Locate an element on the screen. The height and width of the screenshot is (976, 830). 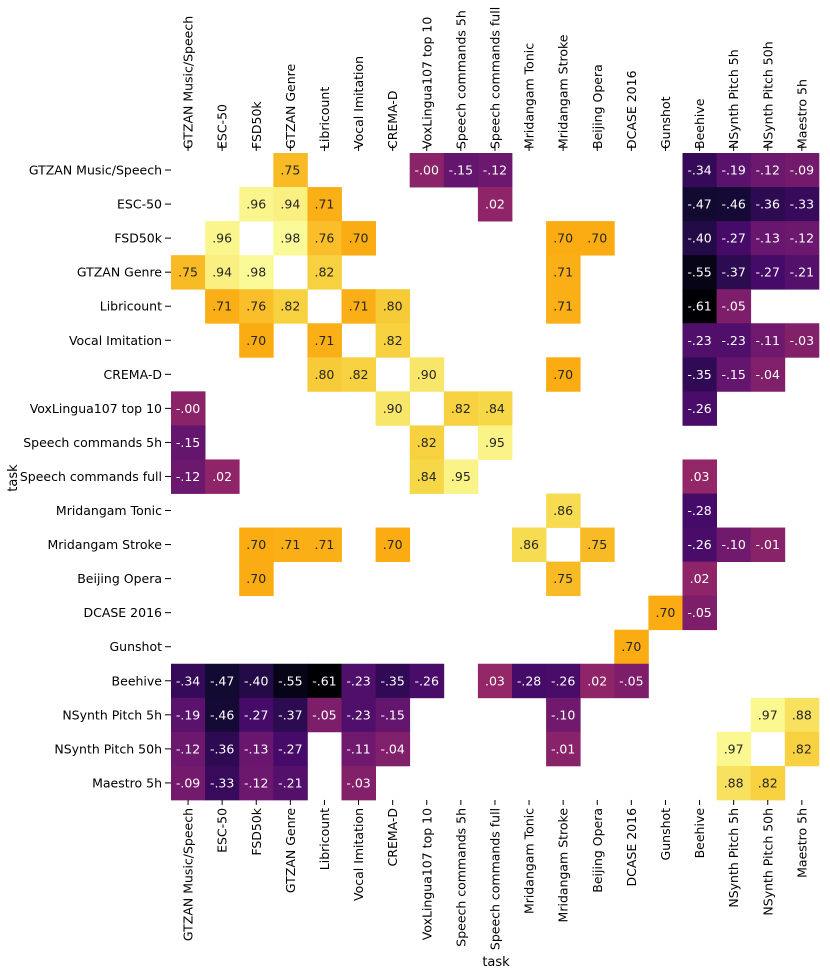
cell-value-label: -.26 is located at coordinates (699, 544).